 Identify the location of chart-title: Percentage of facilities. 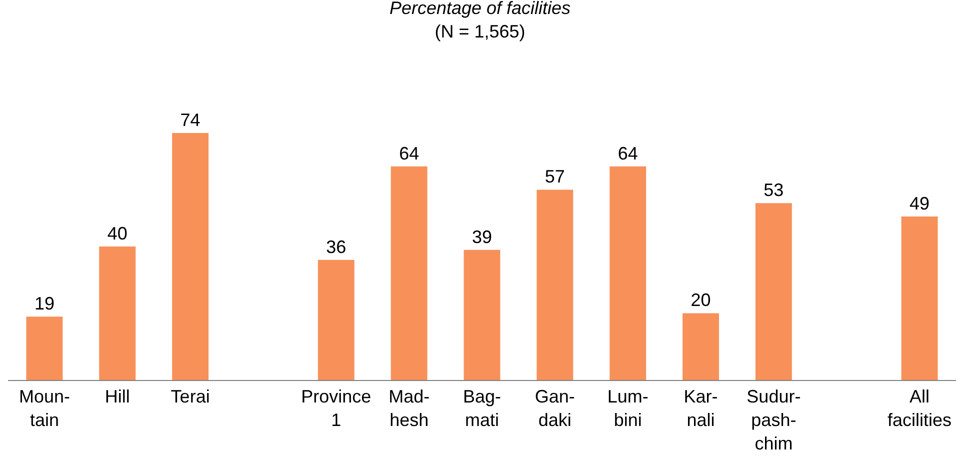
(480, 9).